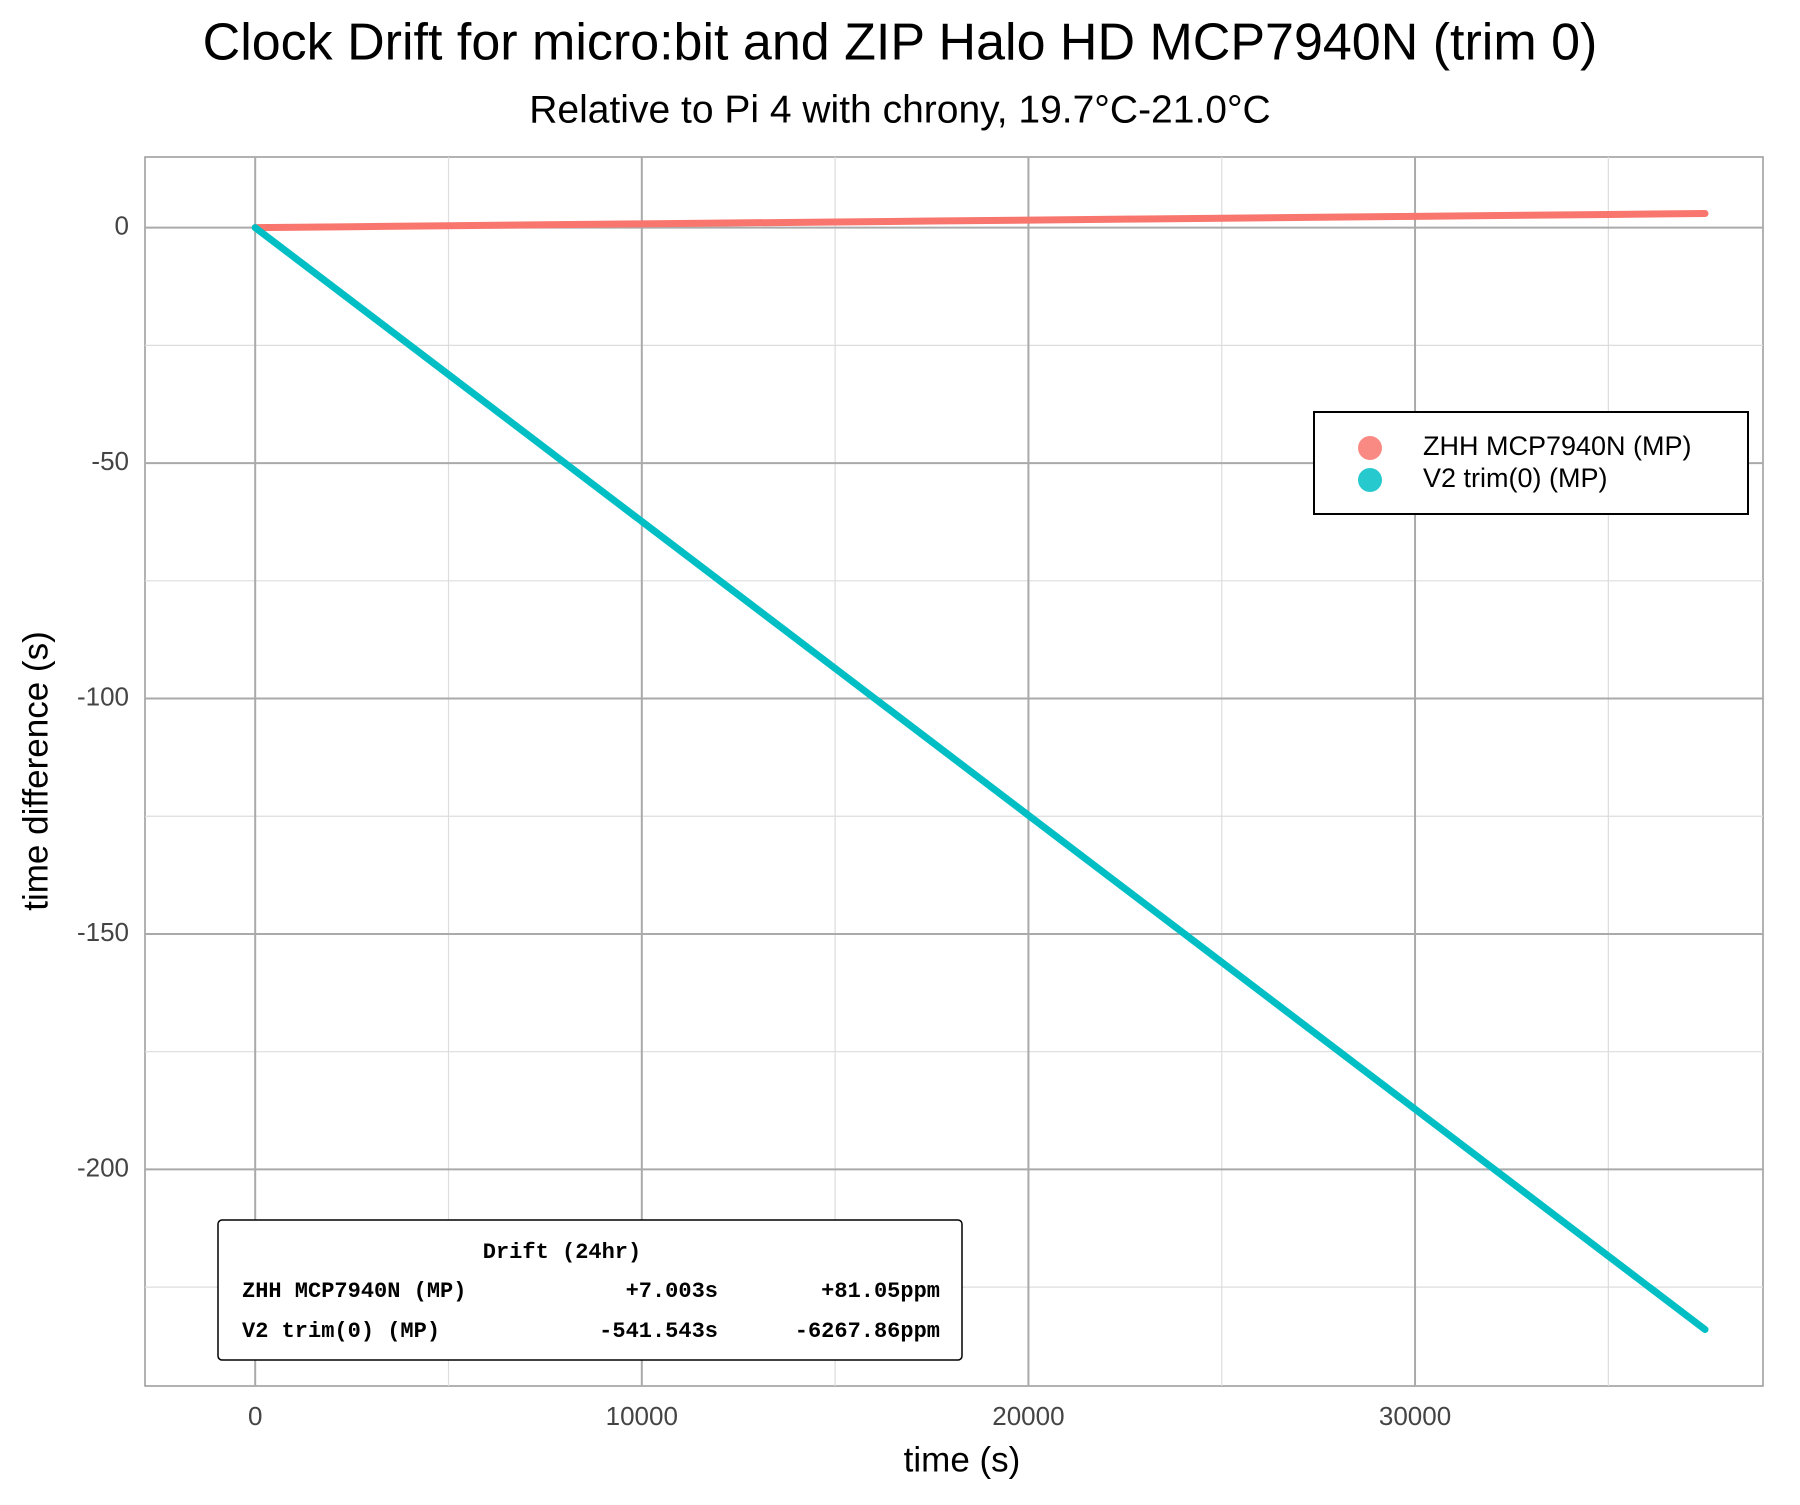 The height and width of the screenshot is (1505, 1800). I want to click on annotation-cell: +81.05ppm, so click(880, 1291).